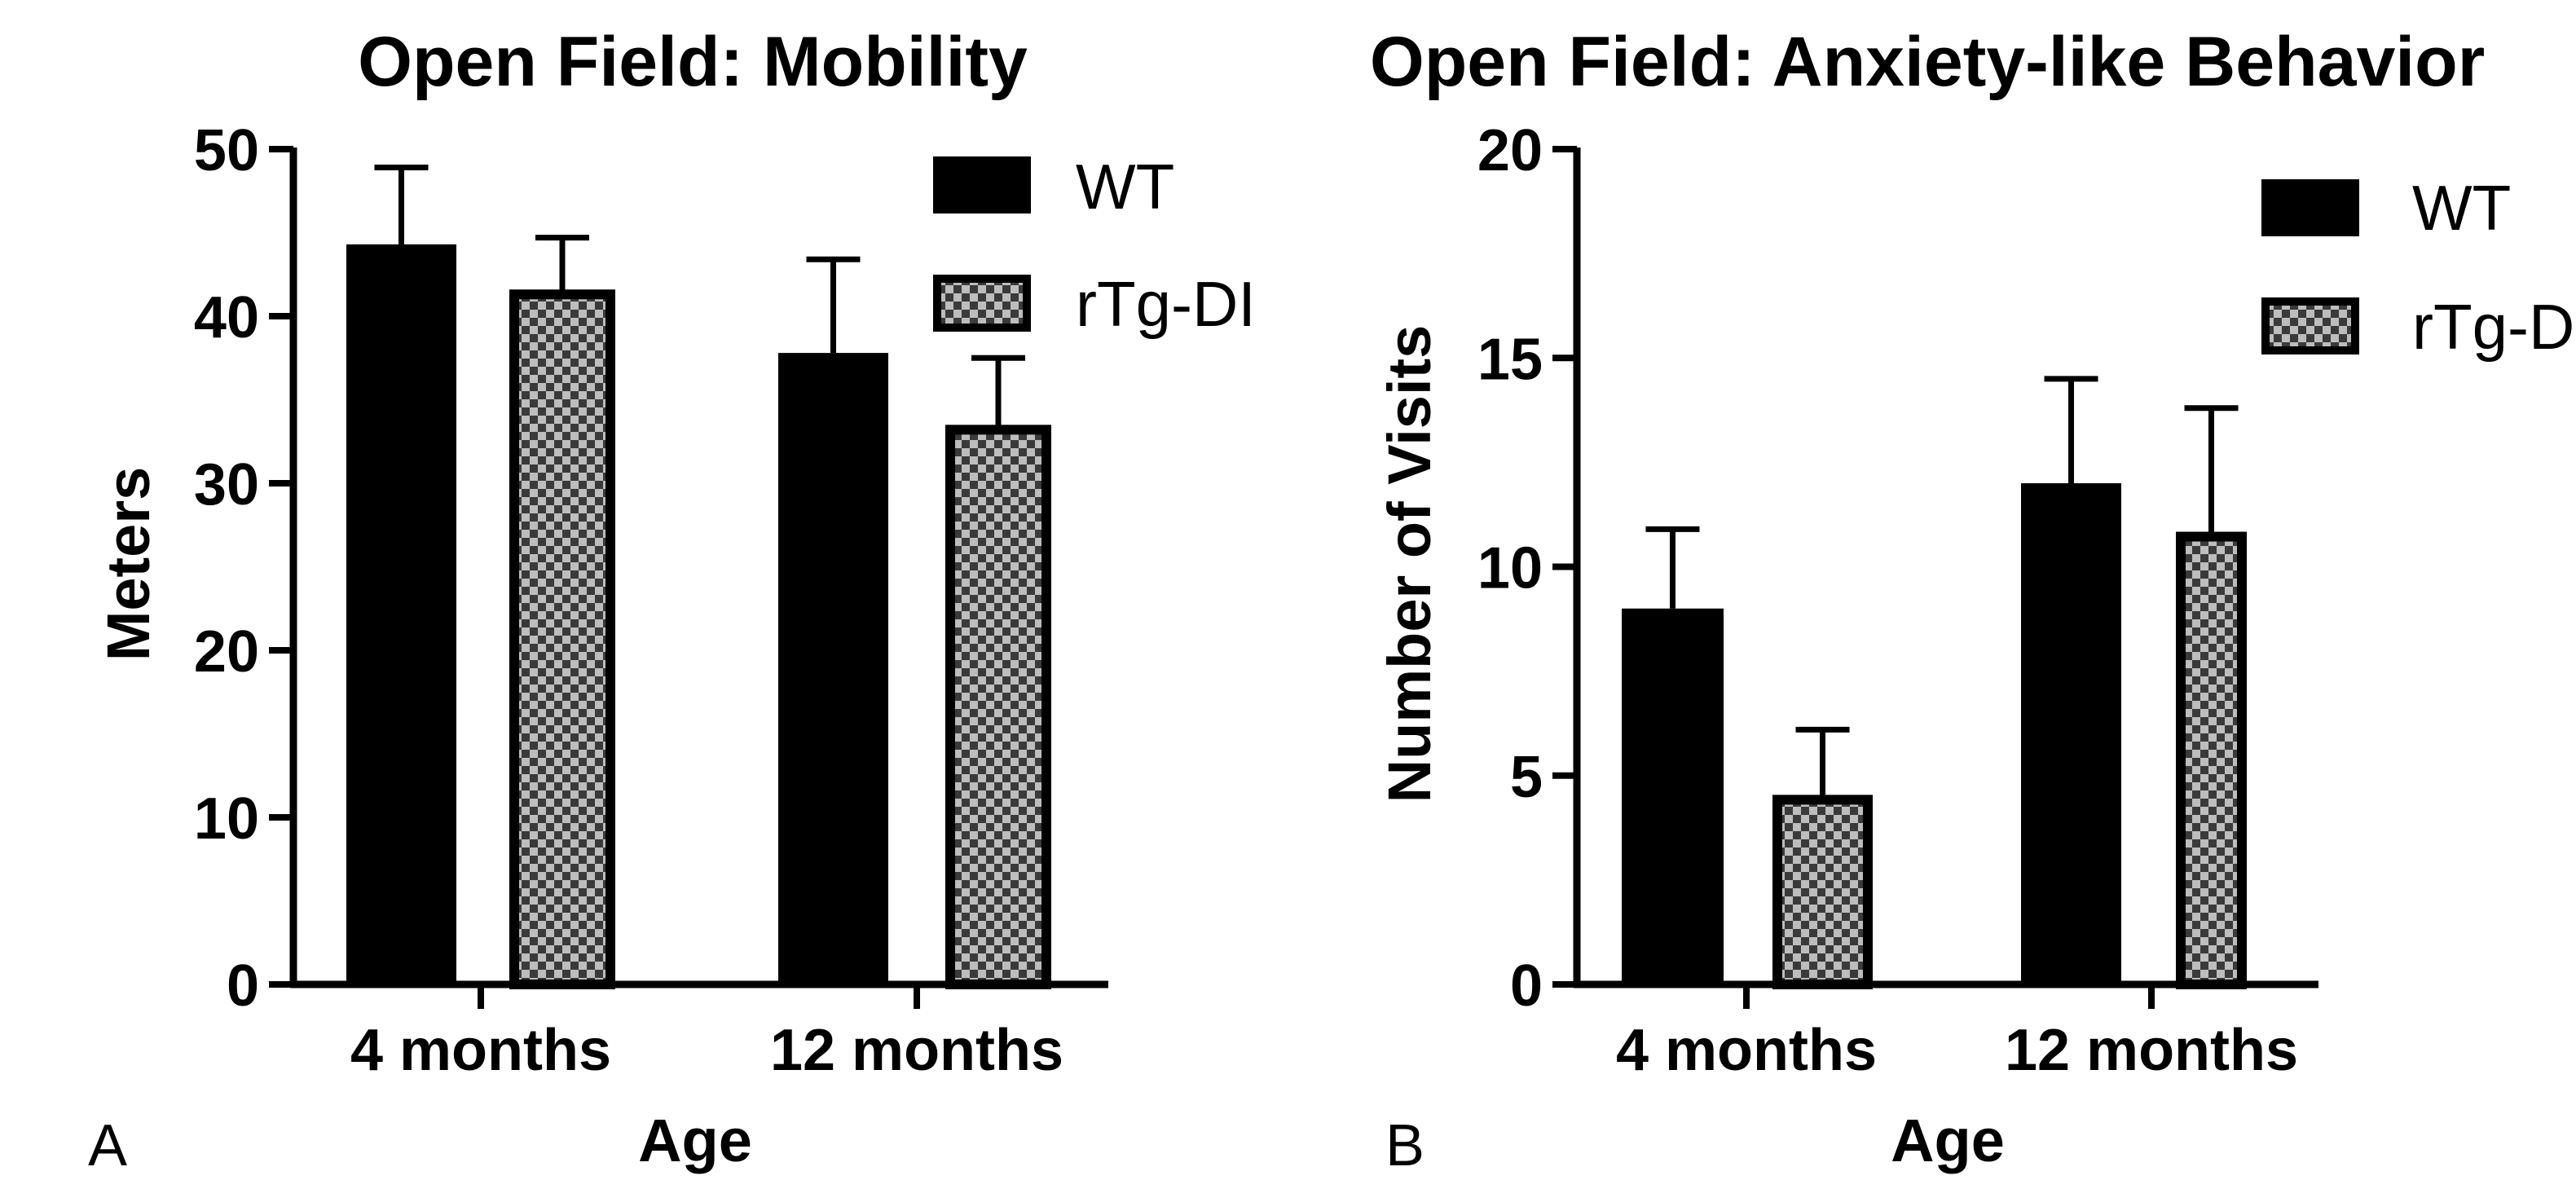 The width and height of the screenshot is (2576, 1202). Describe the element at coordinates (1526, 778) in the screenshot. I see `y-tick-label: 5` at that location.